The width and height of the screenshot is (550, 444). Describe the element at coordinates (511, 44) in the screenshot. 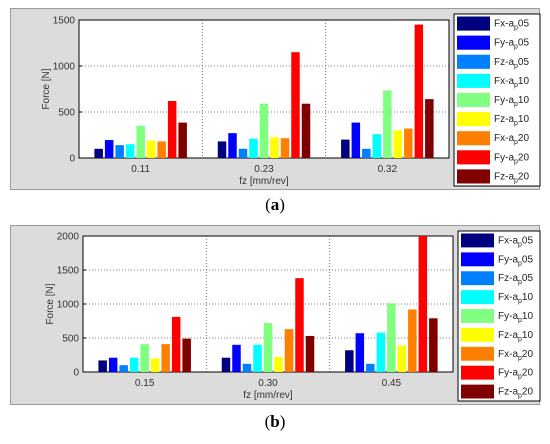

I see `chart-a-legend-label-Fy-ap05: Fy-ap05` at that location.